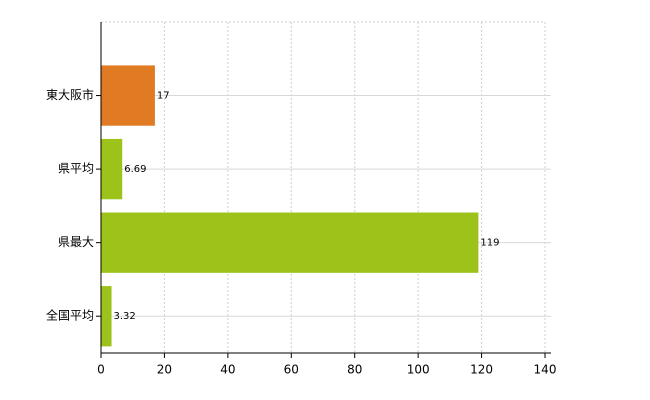  Describe the element at coordinates (76, 169) in the screenshot. I see `y-tick-label: 県平均` at that location.